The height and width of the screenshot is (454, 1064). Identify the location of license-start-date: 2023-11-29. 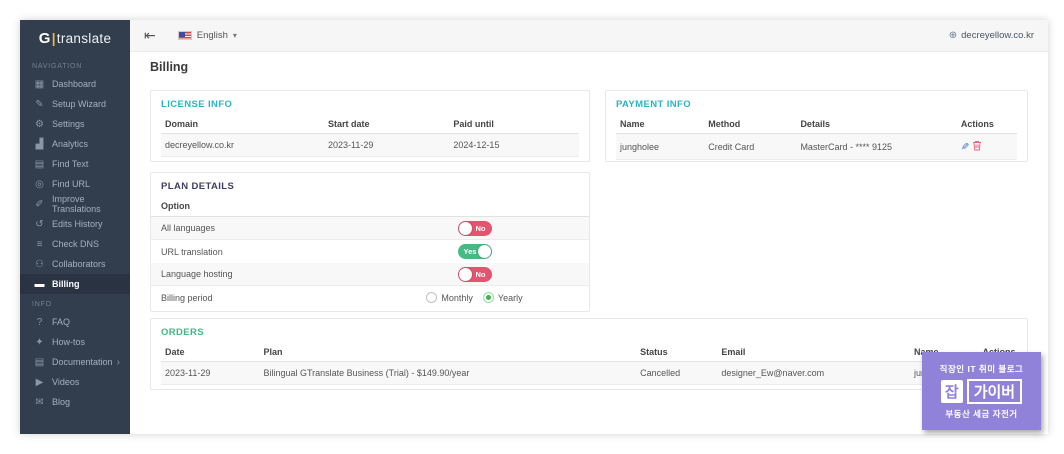
(387, 145).